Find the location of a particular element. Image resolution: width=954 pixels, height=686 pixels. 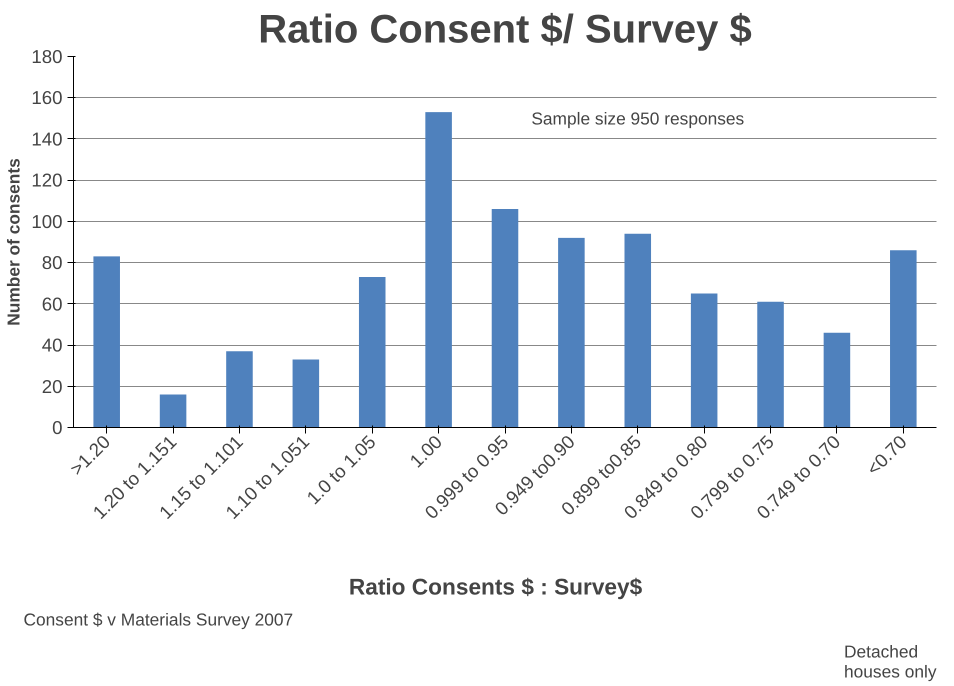

y-axis-title: Number of consents is located at coordinates (13, 242).